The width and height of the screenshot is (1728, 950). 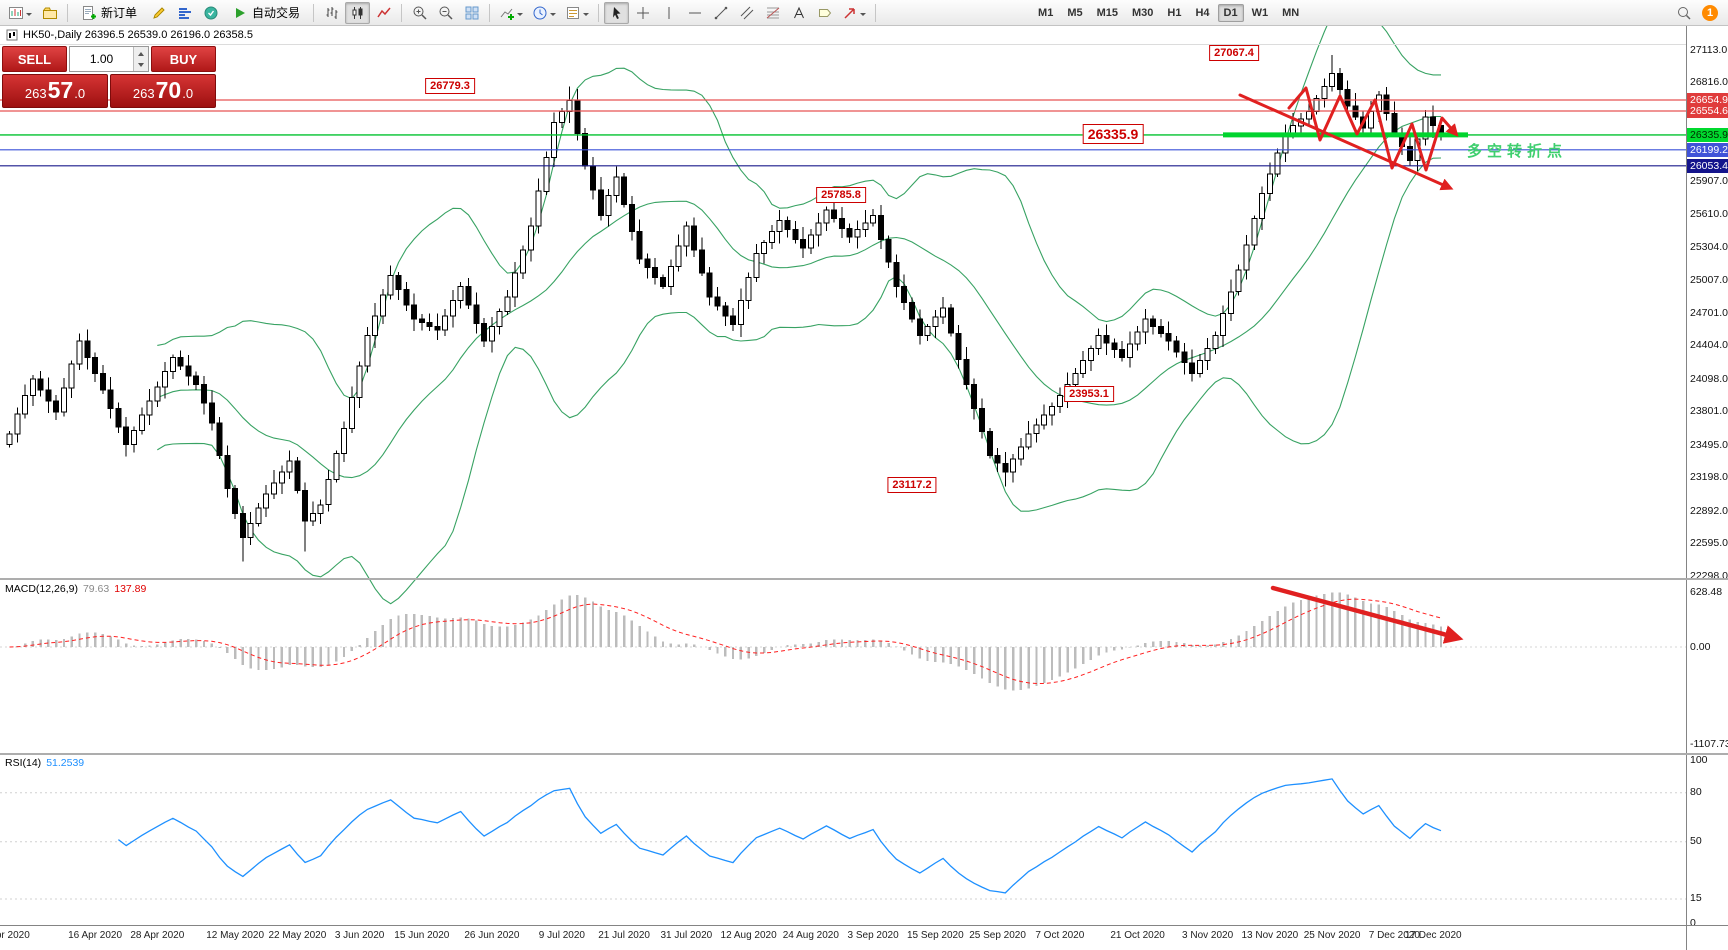 I want to click on price-axis-tick: 25907.0, so click(x=1709, y=181).